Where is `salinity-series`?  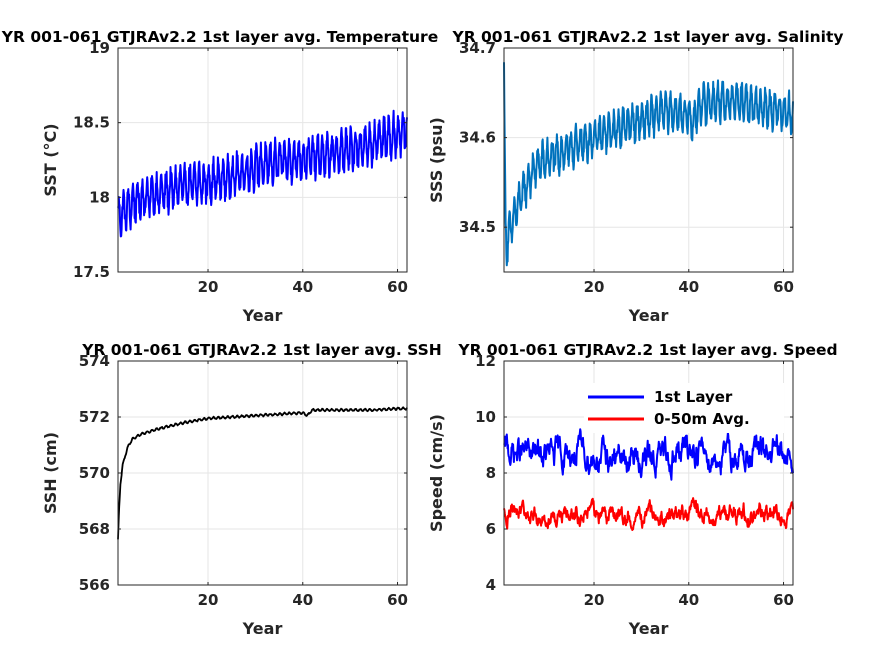 salinity-series is located at coordinates (648, 164).